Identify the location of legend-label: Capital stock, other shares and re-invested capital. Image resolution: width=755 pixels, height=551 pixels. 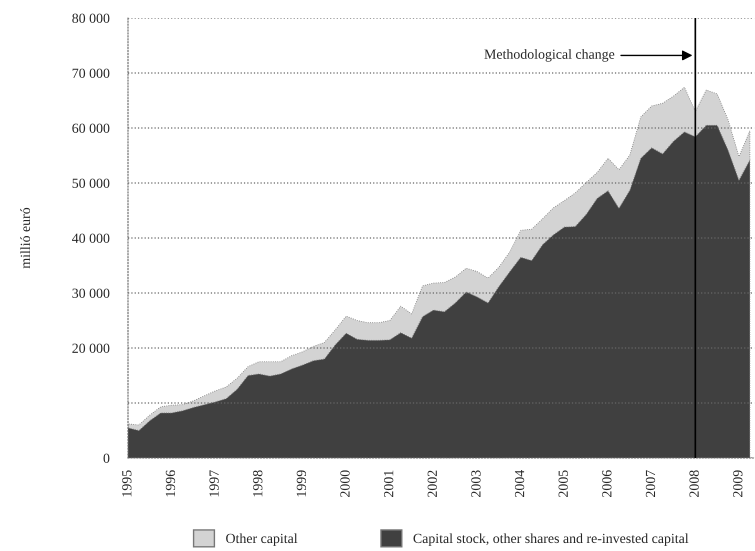
(550, 539).